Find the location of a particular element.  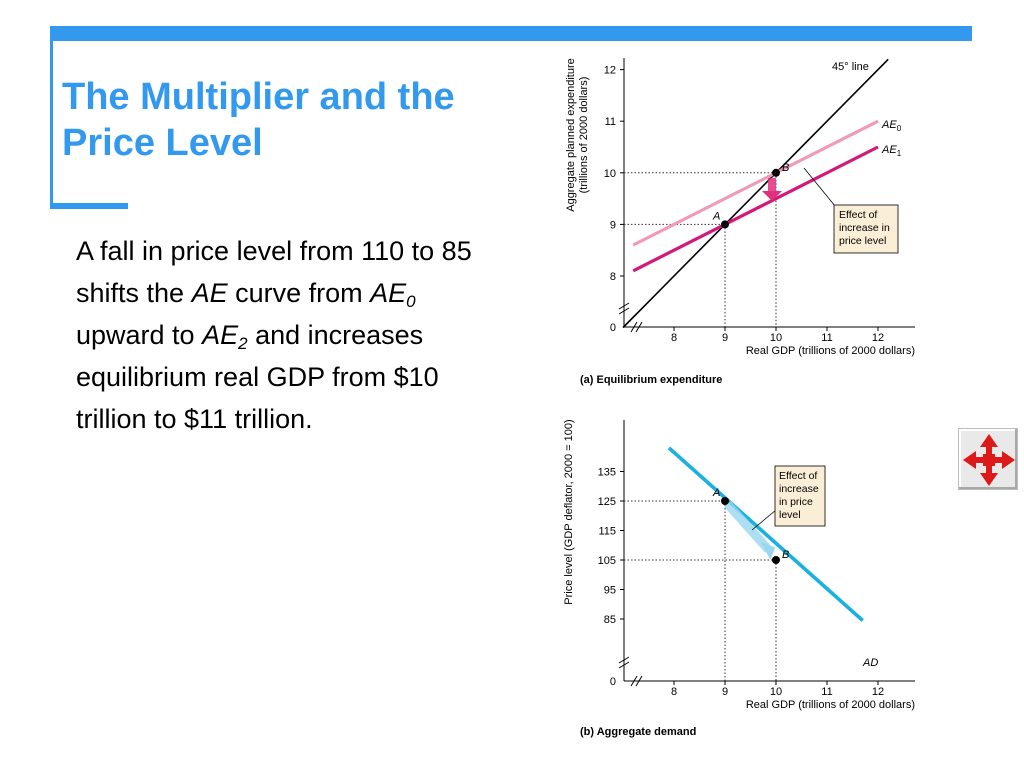

chart-b-point-label-B: B is located at coordinates (785, 555).